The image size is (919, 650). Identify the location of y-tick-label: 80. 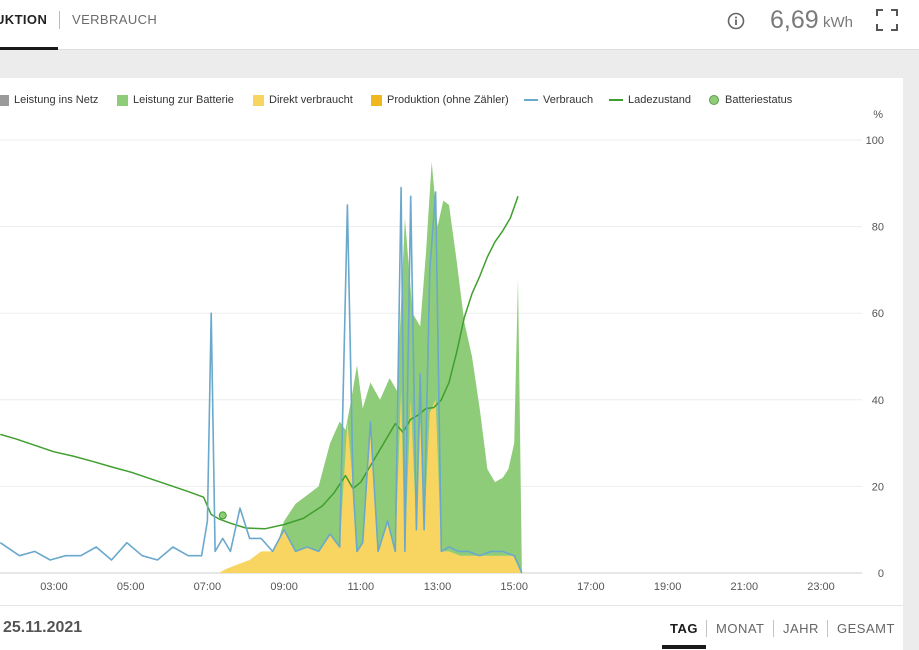
(878, 228).